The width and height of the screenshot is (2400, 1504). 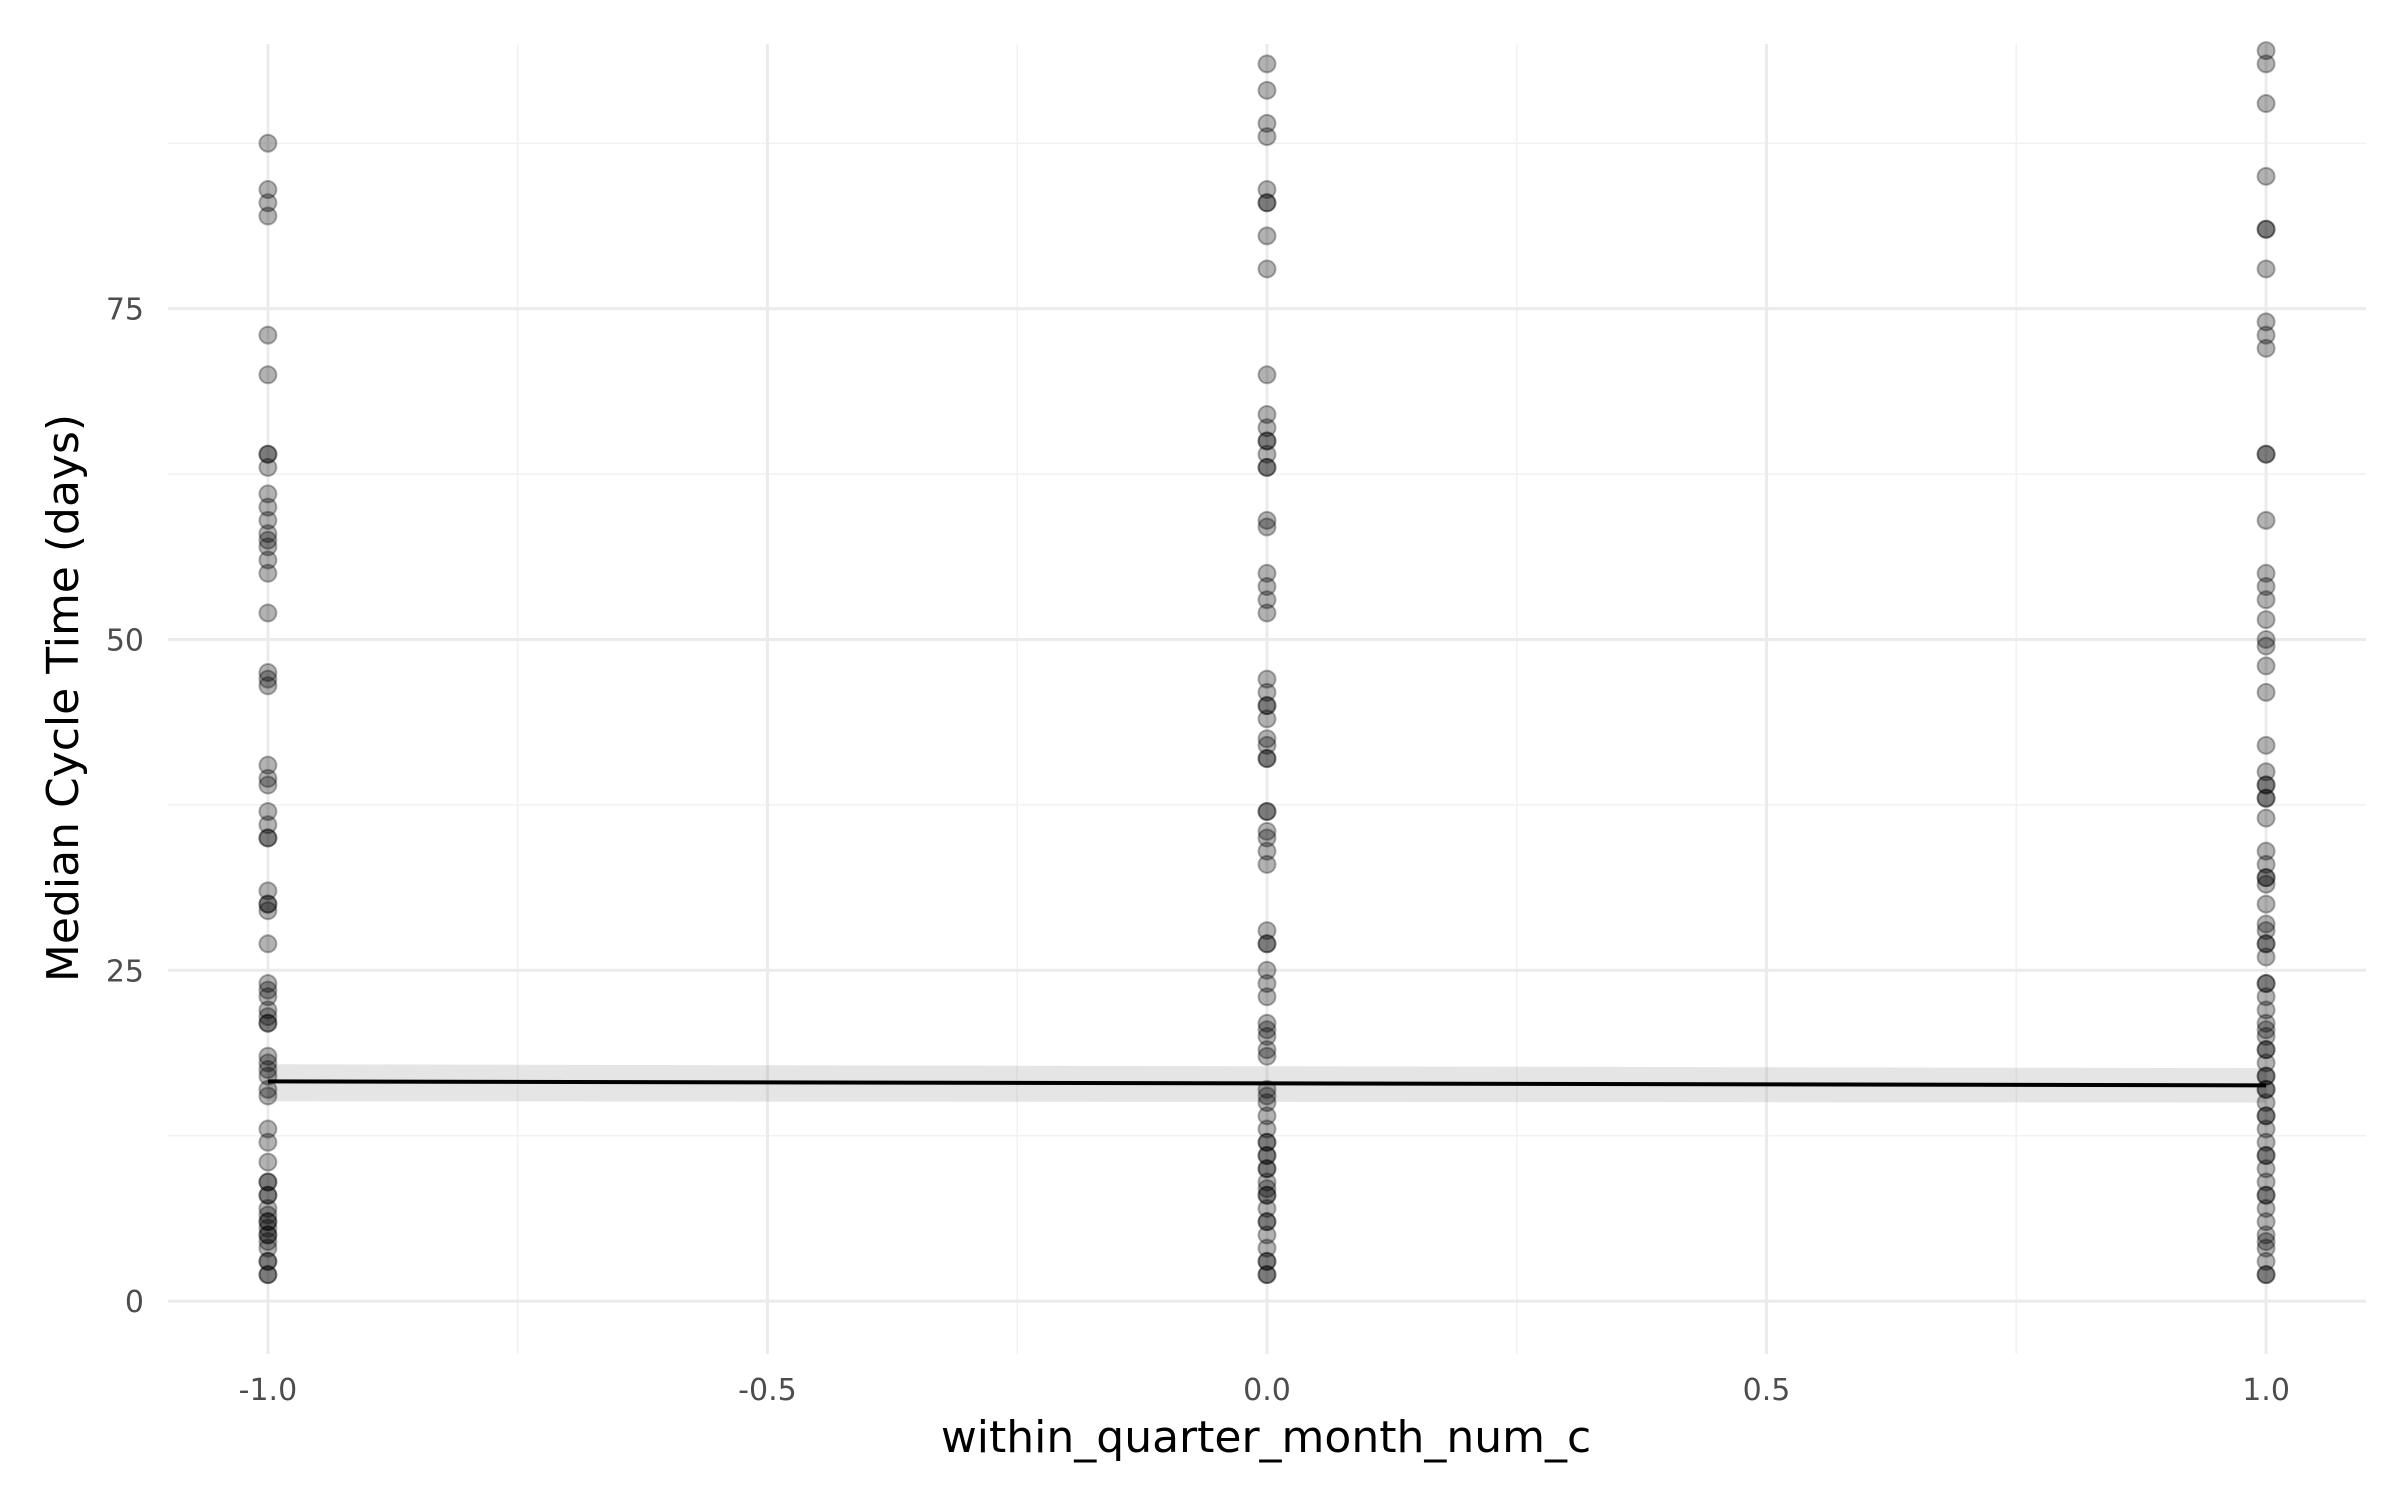 What do you see at coordinates (1264, 1390) in the screenshot?
I see `x-axis-ticks: -1.0 -0.5 0.0 0.5 1.0` at bounding box center [1264, 1390].